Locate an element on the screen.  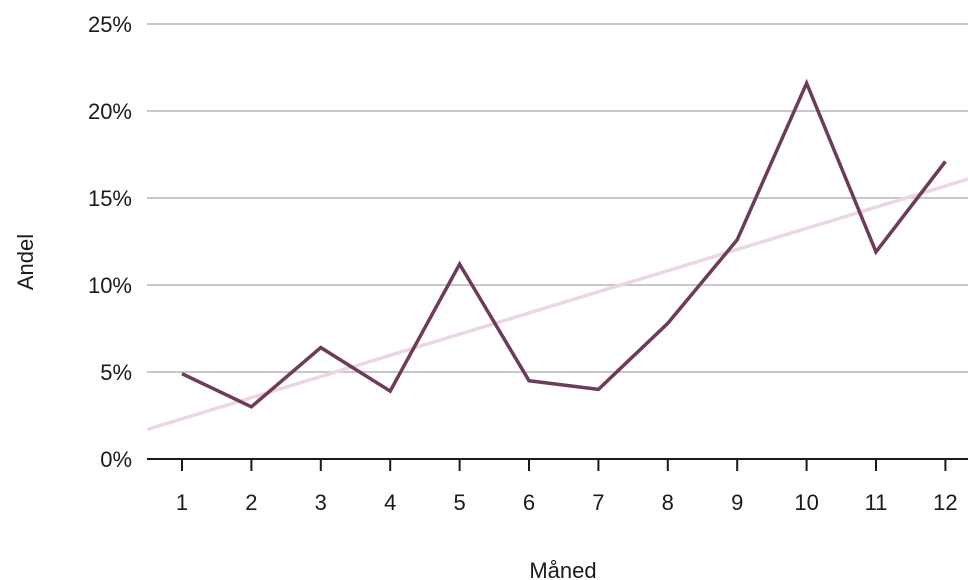
x-tick-label: 11 is located at coordinates (876, 502).